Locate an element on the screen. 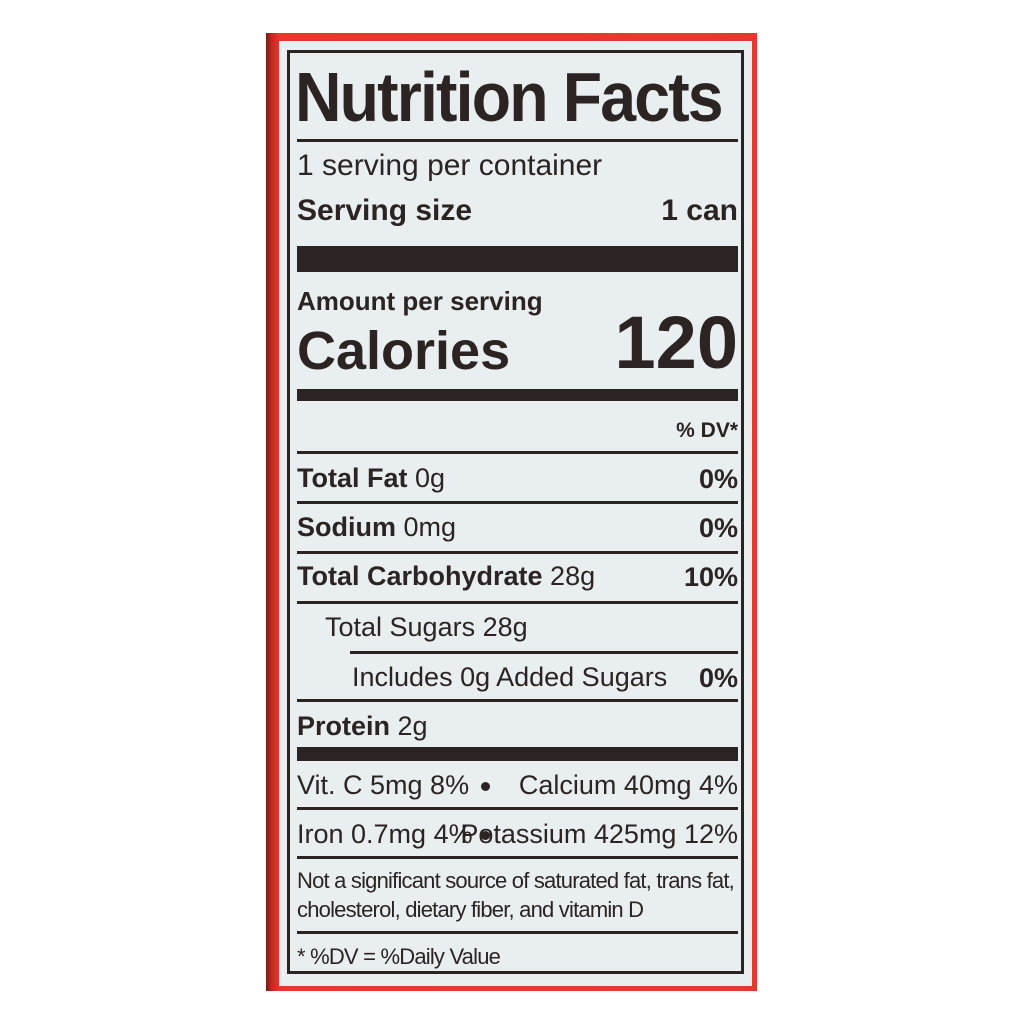  potassium: Potassium 425mg 12% is located at coordinates (599, 834).